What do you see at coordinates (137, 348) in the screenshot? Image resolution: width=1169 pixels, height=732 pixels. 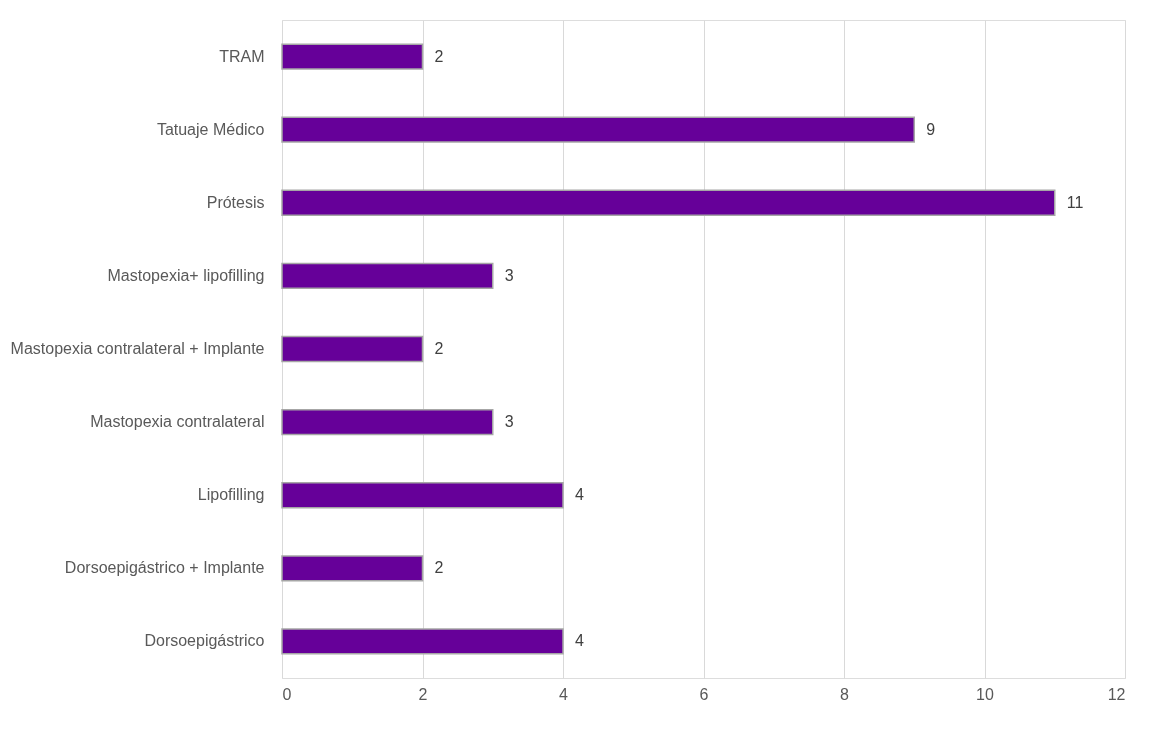 I see `y-tick-label: Mastopexia contralateral + Implante` at bounding box center [137, 348].